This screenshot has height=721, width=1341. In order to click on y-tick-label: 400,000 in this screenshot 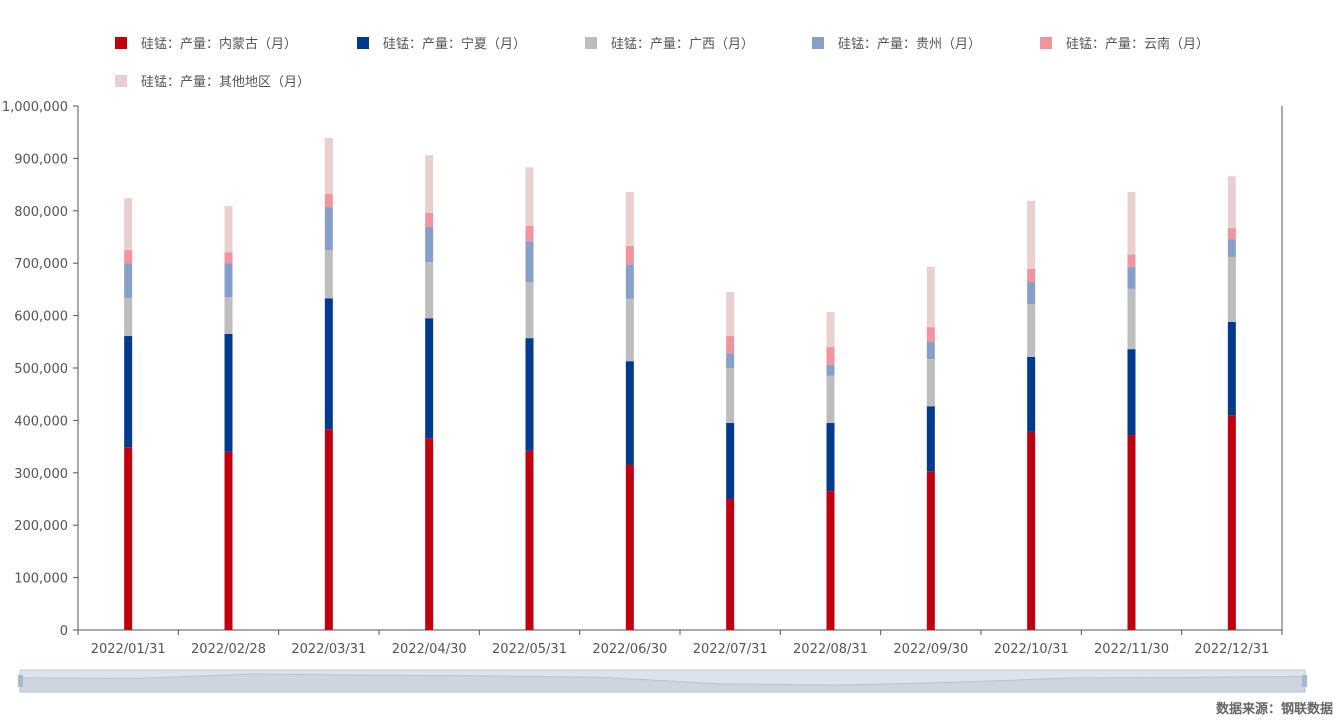, I will do `click(41, 421)`.